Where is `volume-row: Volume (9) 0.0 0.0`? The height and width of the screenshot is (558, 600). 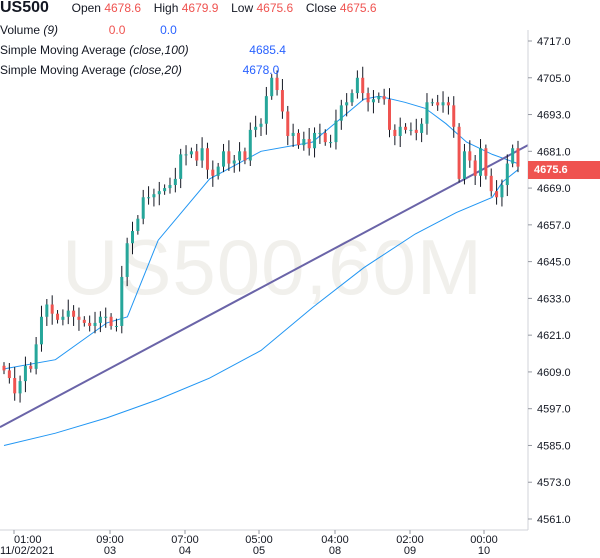 volume-row: Volume (9) 0.0 0.0 is located at coordinates (88, 30).